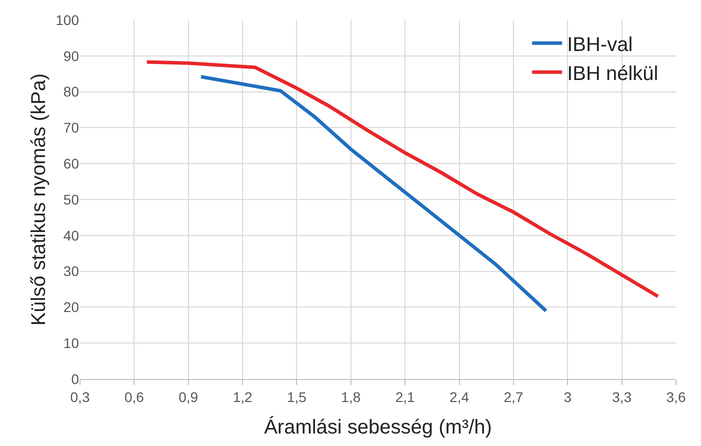  I want to click on y-tick-label: 20, so click(71, 307).